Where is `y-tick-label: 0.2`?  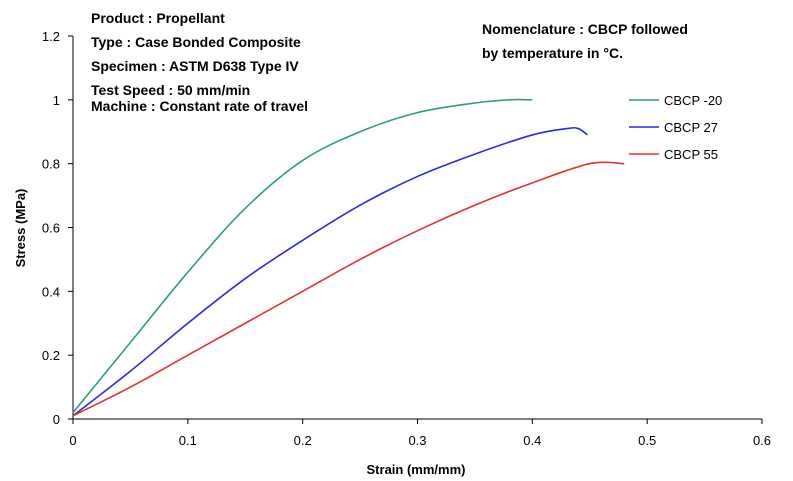
y-tick-label: 0.2 is located at coordinates (51, 355).